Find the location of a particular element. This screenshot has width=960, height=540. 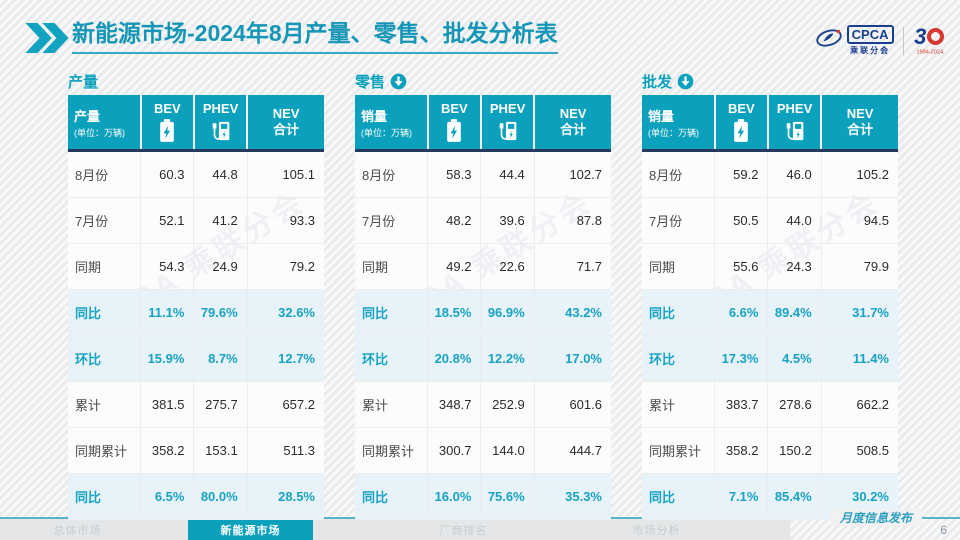

cell-value: 32.6% is located at coordinates (285, 312).